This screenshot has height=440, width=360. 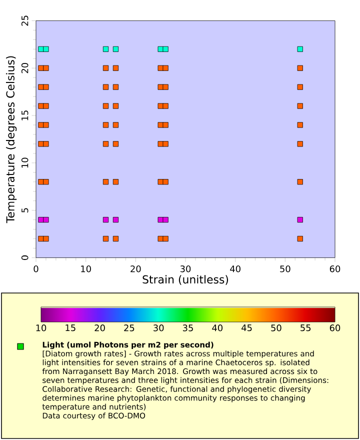 What do you see at coordinates (86, 268) in the screenshot?
I see `x-tick-label: 10` at bounding box center [86, 268].